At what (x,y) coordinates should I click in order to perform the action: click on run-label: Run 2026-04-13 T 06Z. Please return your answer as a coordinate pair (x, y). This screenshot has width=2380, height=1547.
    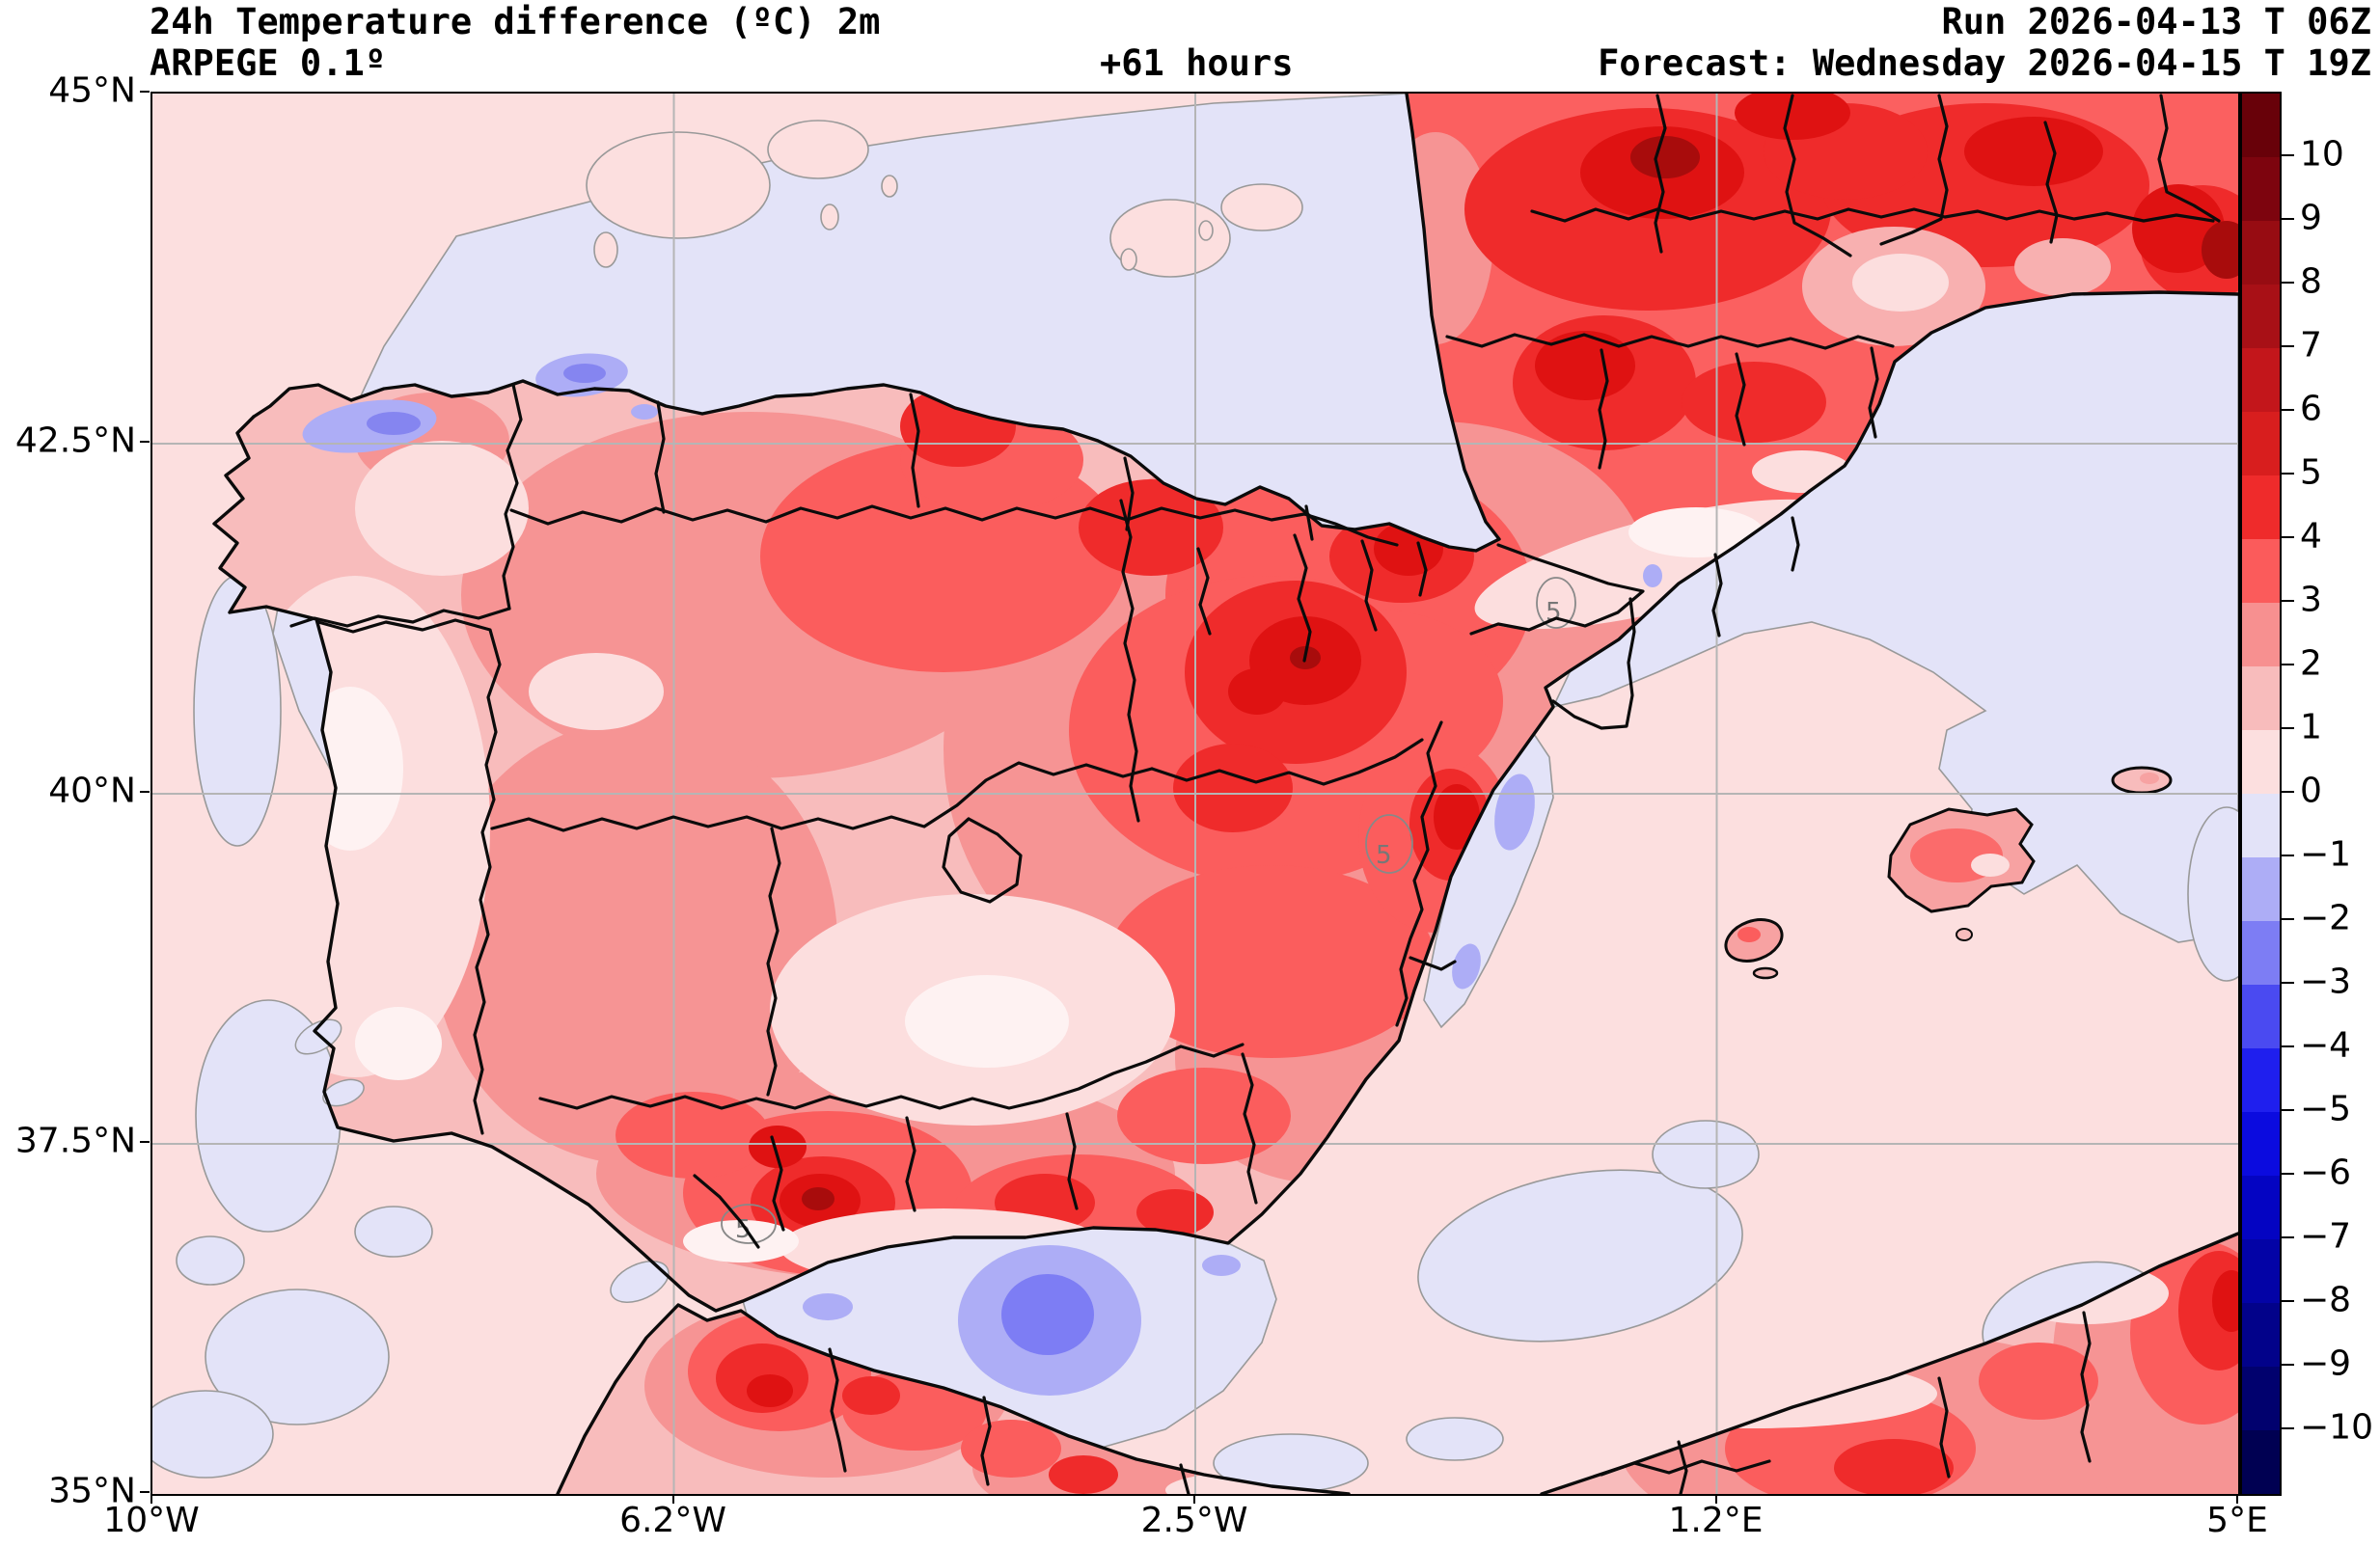
    Looking at the image, I should click on (2156, 21).